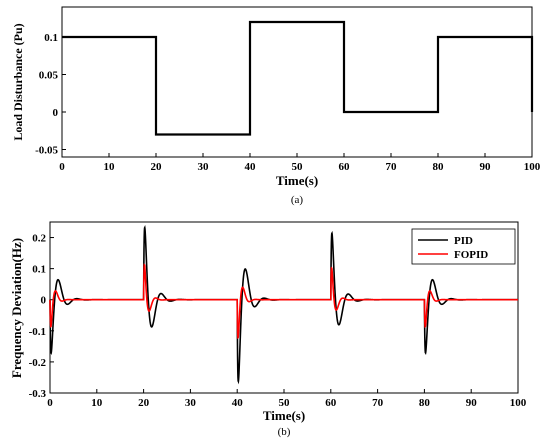 The width and height of the screenshot is (550, 445). I want to click on chart-b-ytick-label: 0.1, so click(39, 270).